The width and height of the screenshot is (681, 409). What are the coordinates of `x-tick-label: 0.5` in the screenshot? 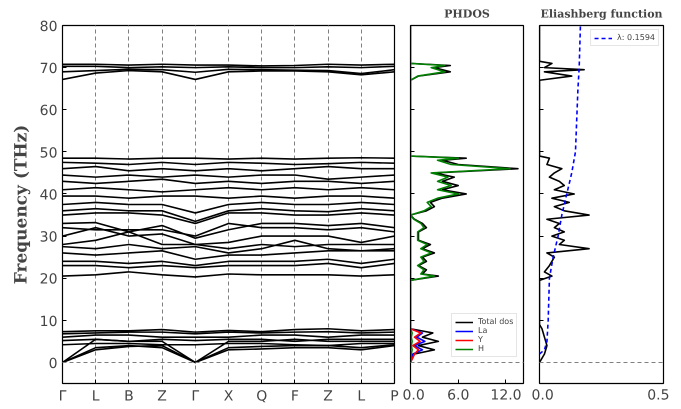 It's located at (658, 396).